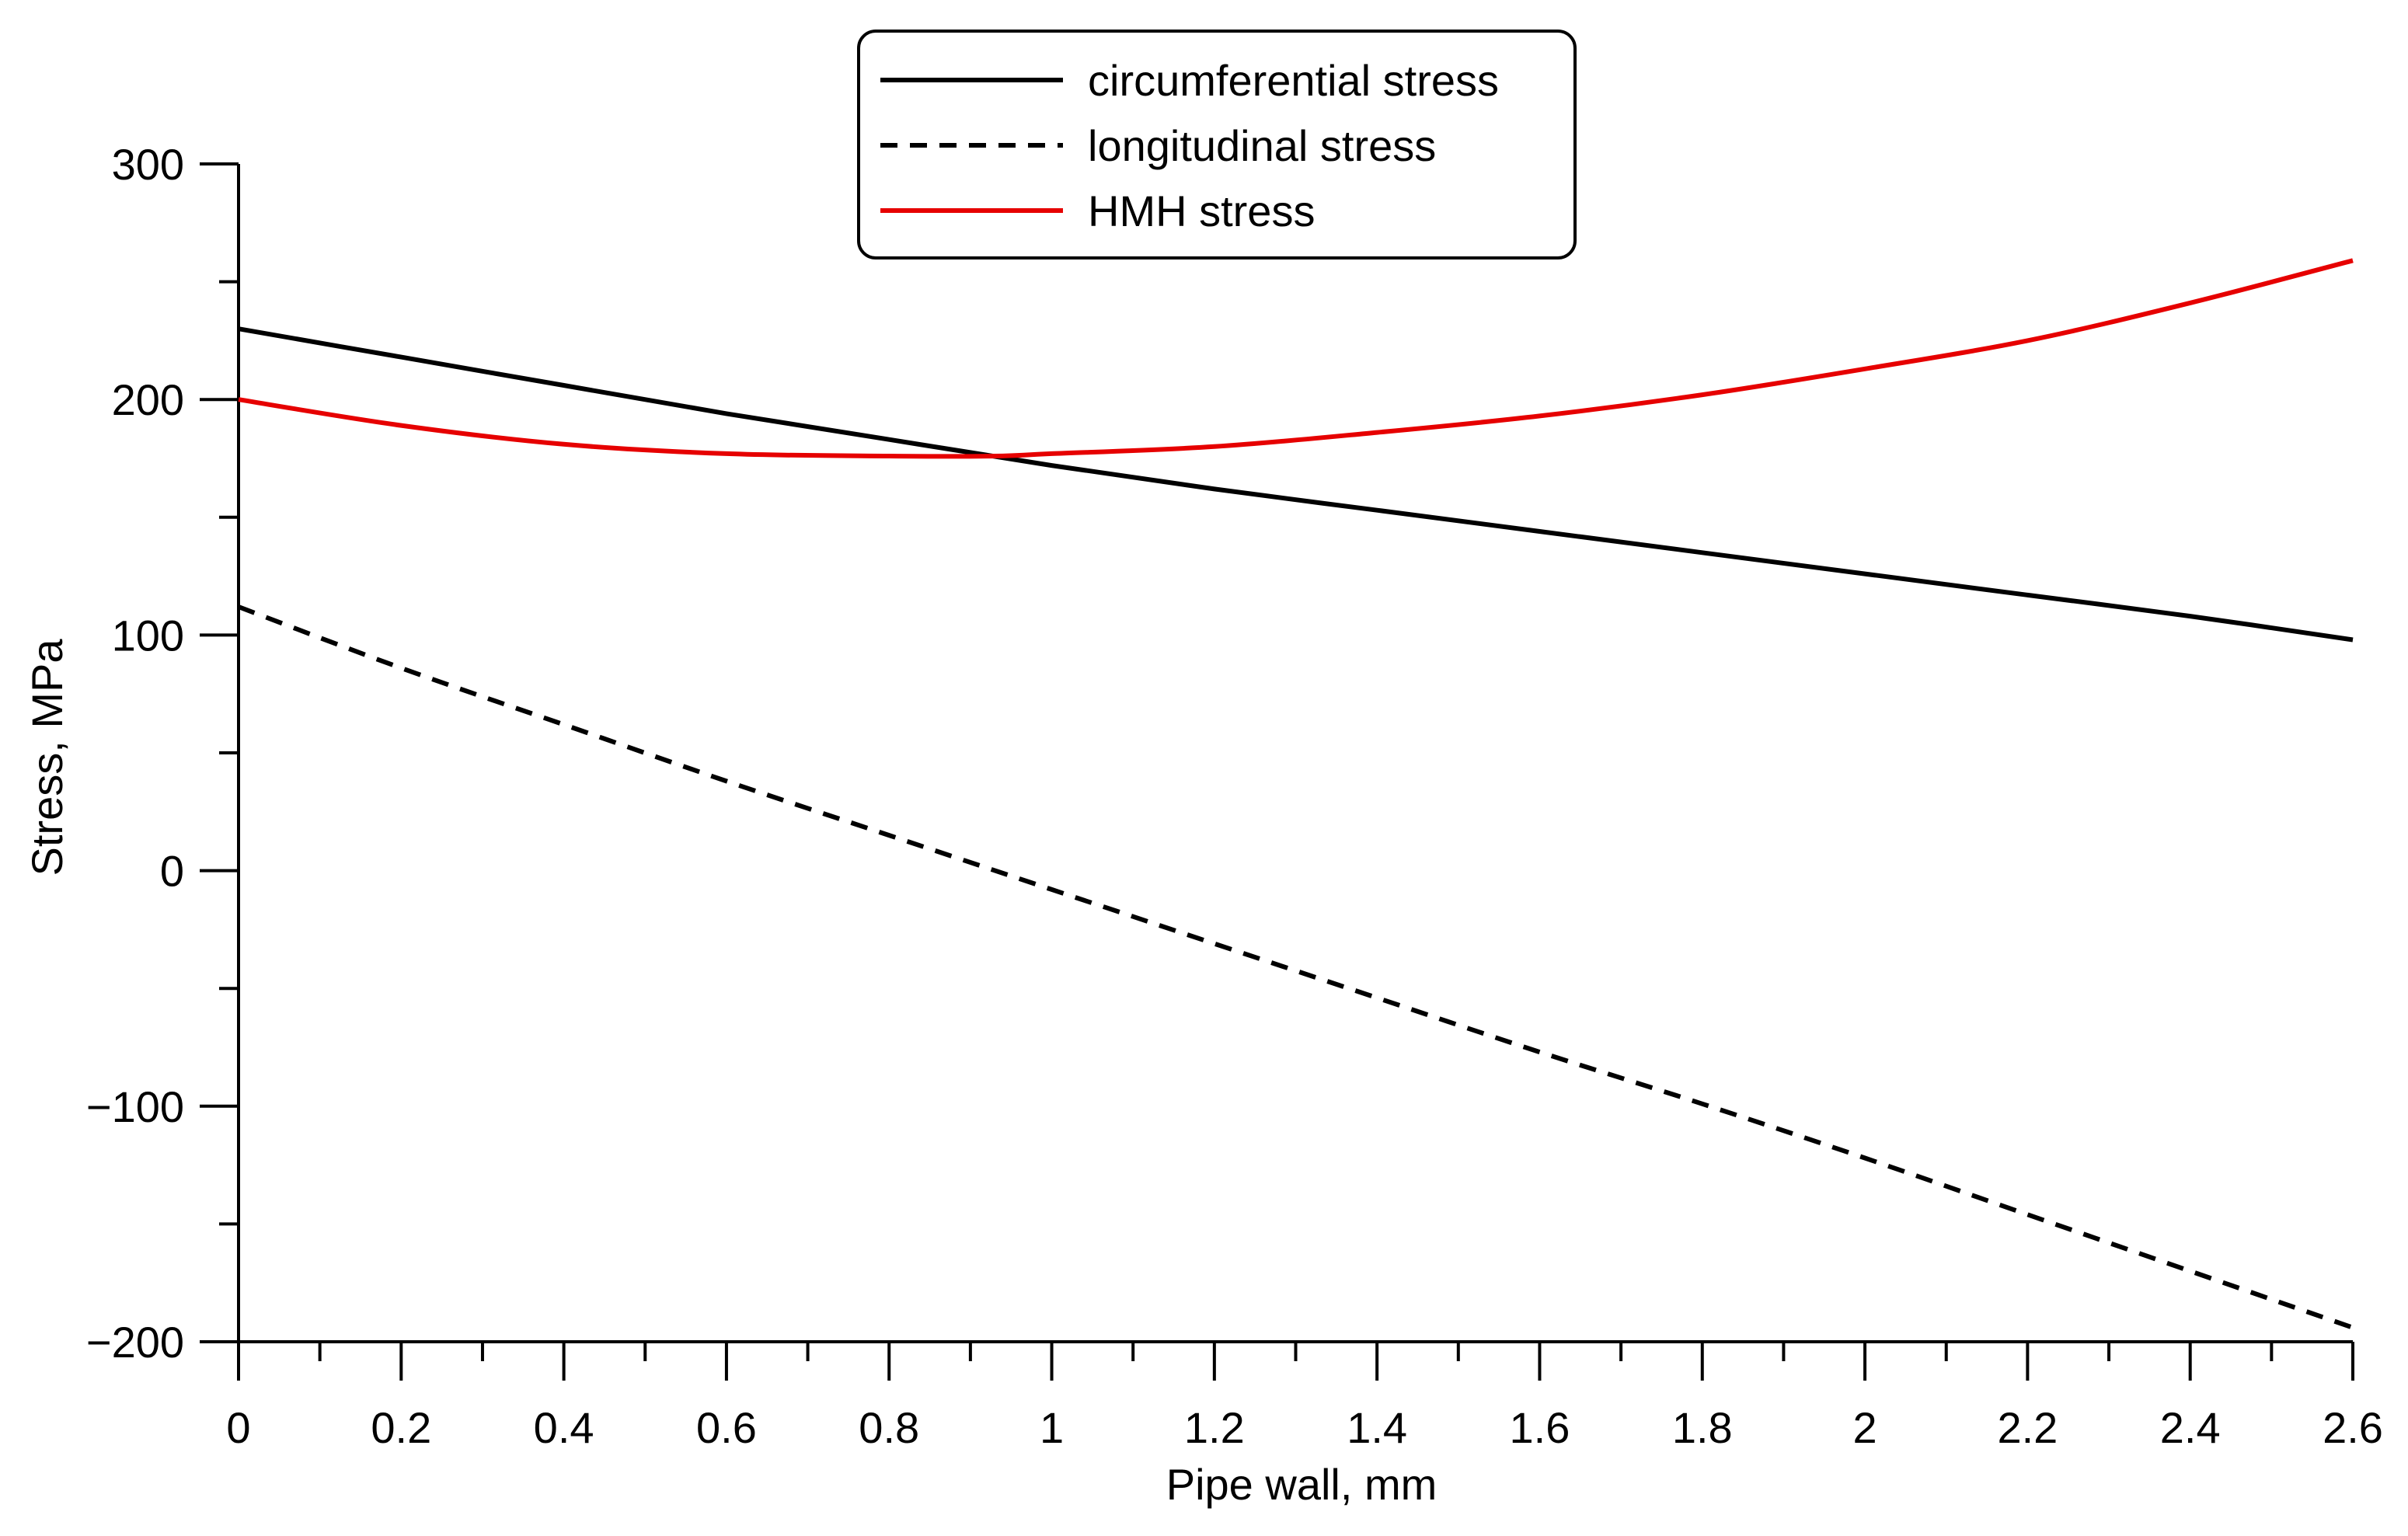 The width and height of the screenshot is (2408, 1536). What do you see at coordinates (1052, 1427) in the screenshot?
I see `x-tick-label: 1` at bounding box center [1052, 1427].